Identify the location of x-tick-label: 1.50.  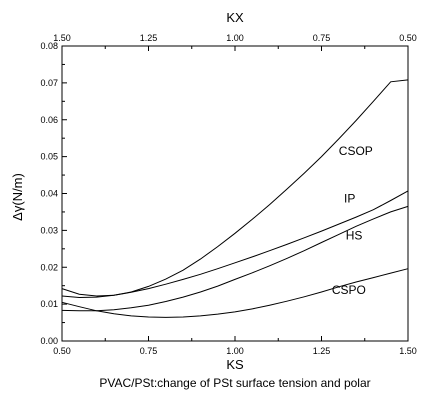
(408, 351).